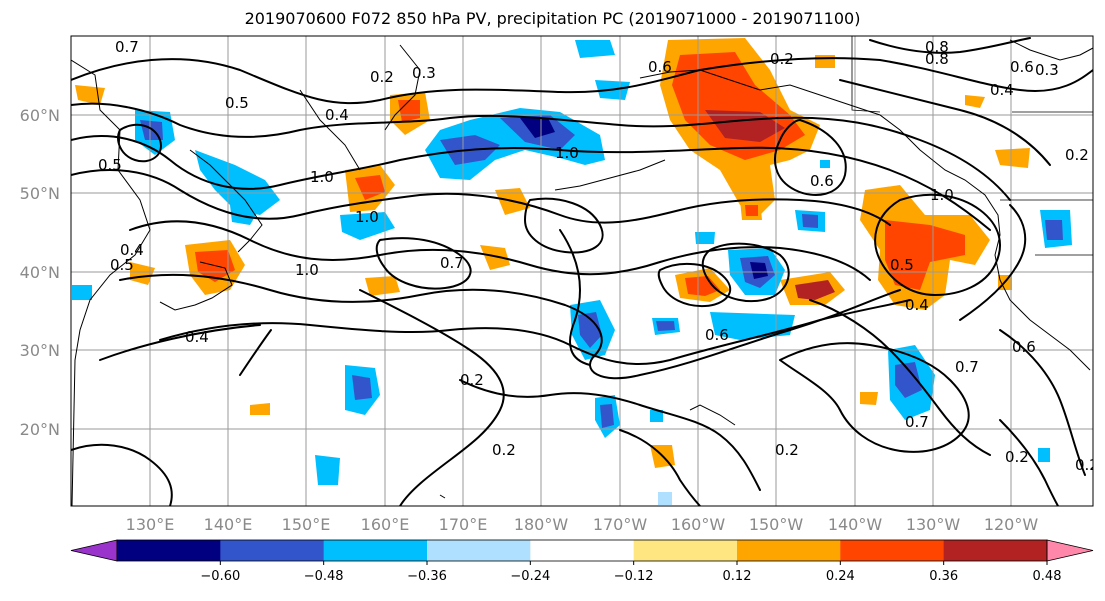  I want to click on lon-label: 160°E, so click(385, 524).